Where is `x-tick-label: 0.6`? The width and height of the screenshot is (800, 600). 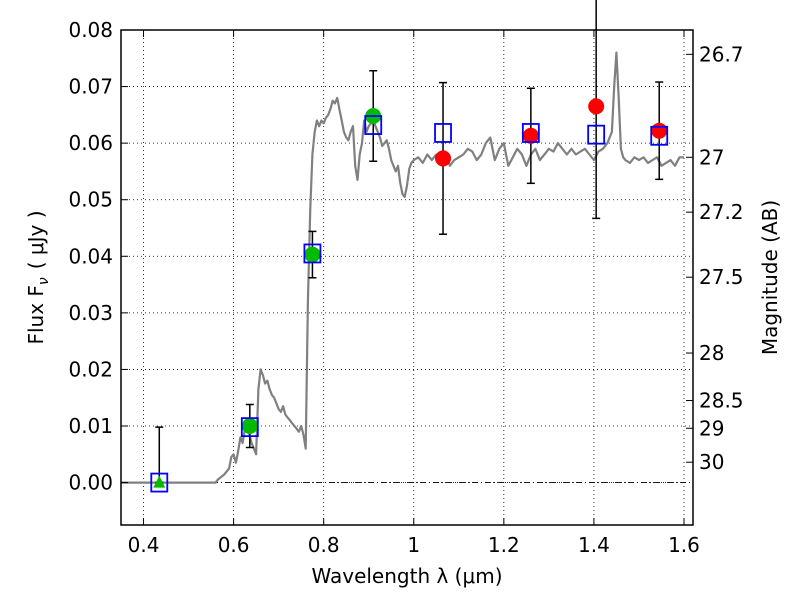 x-tick-label: 0.6 is located at coordinates (234, 545).